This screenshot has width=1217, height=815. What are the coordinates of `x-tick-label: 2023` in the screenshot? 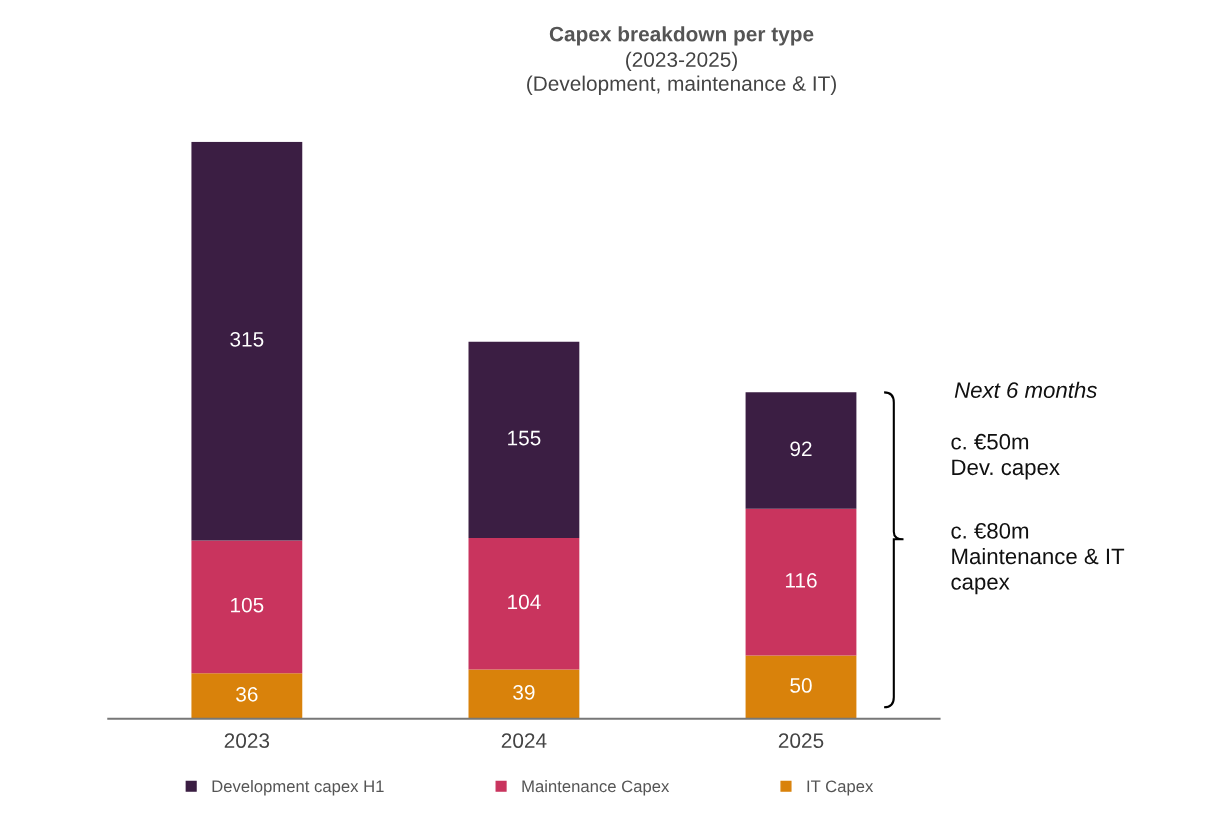 It's located at (247, 741).